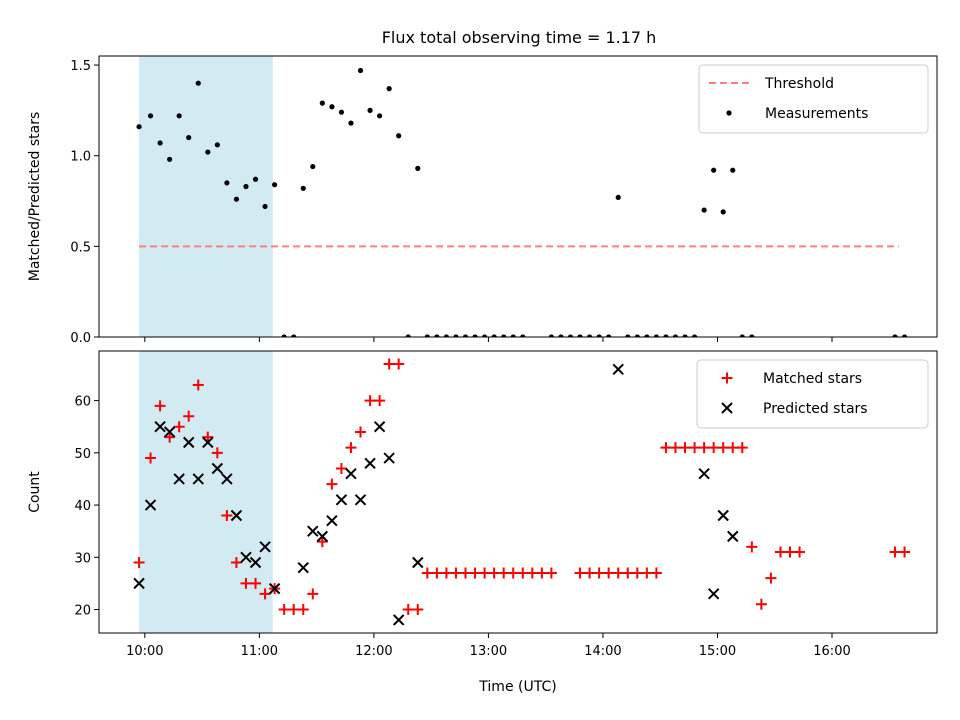  I want to click on x-tick-label: 16:00, so click(831, 651).